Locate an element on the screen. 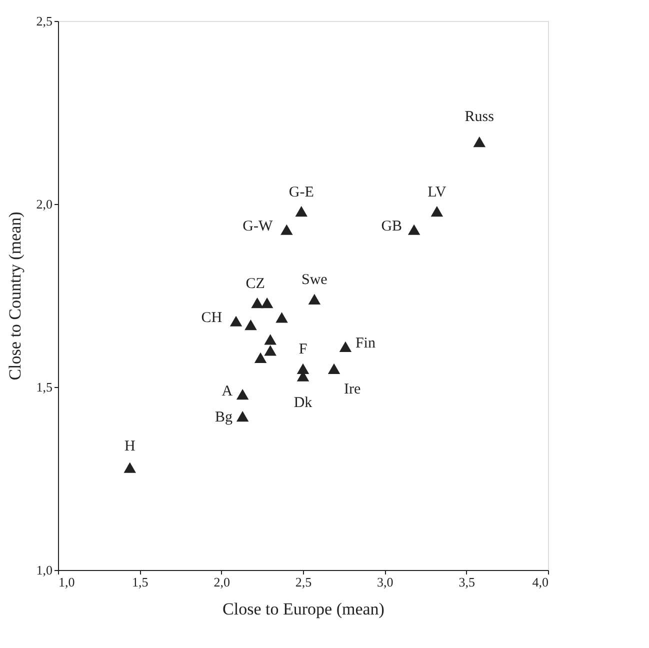 This screenshot has width=649, height=648. x-tick-label: 3,0 is located at coordinates (385, 582).